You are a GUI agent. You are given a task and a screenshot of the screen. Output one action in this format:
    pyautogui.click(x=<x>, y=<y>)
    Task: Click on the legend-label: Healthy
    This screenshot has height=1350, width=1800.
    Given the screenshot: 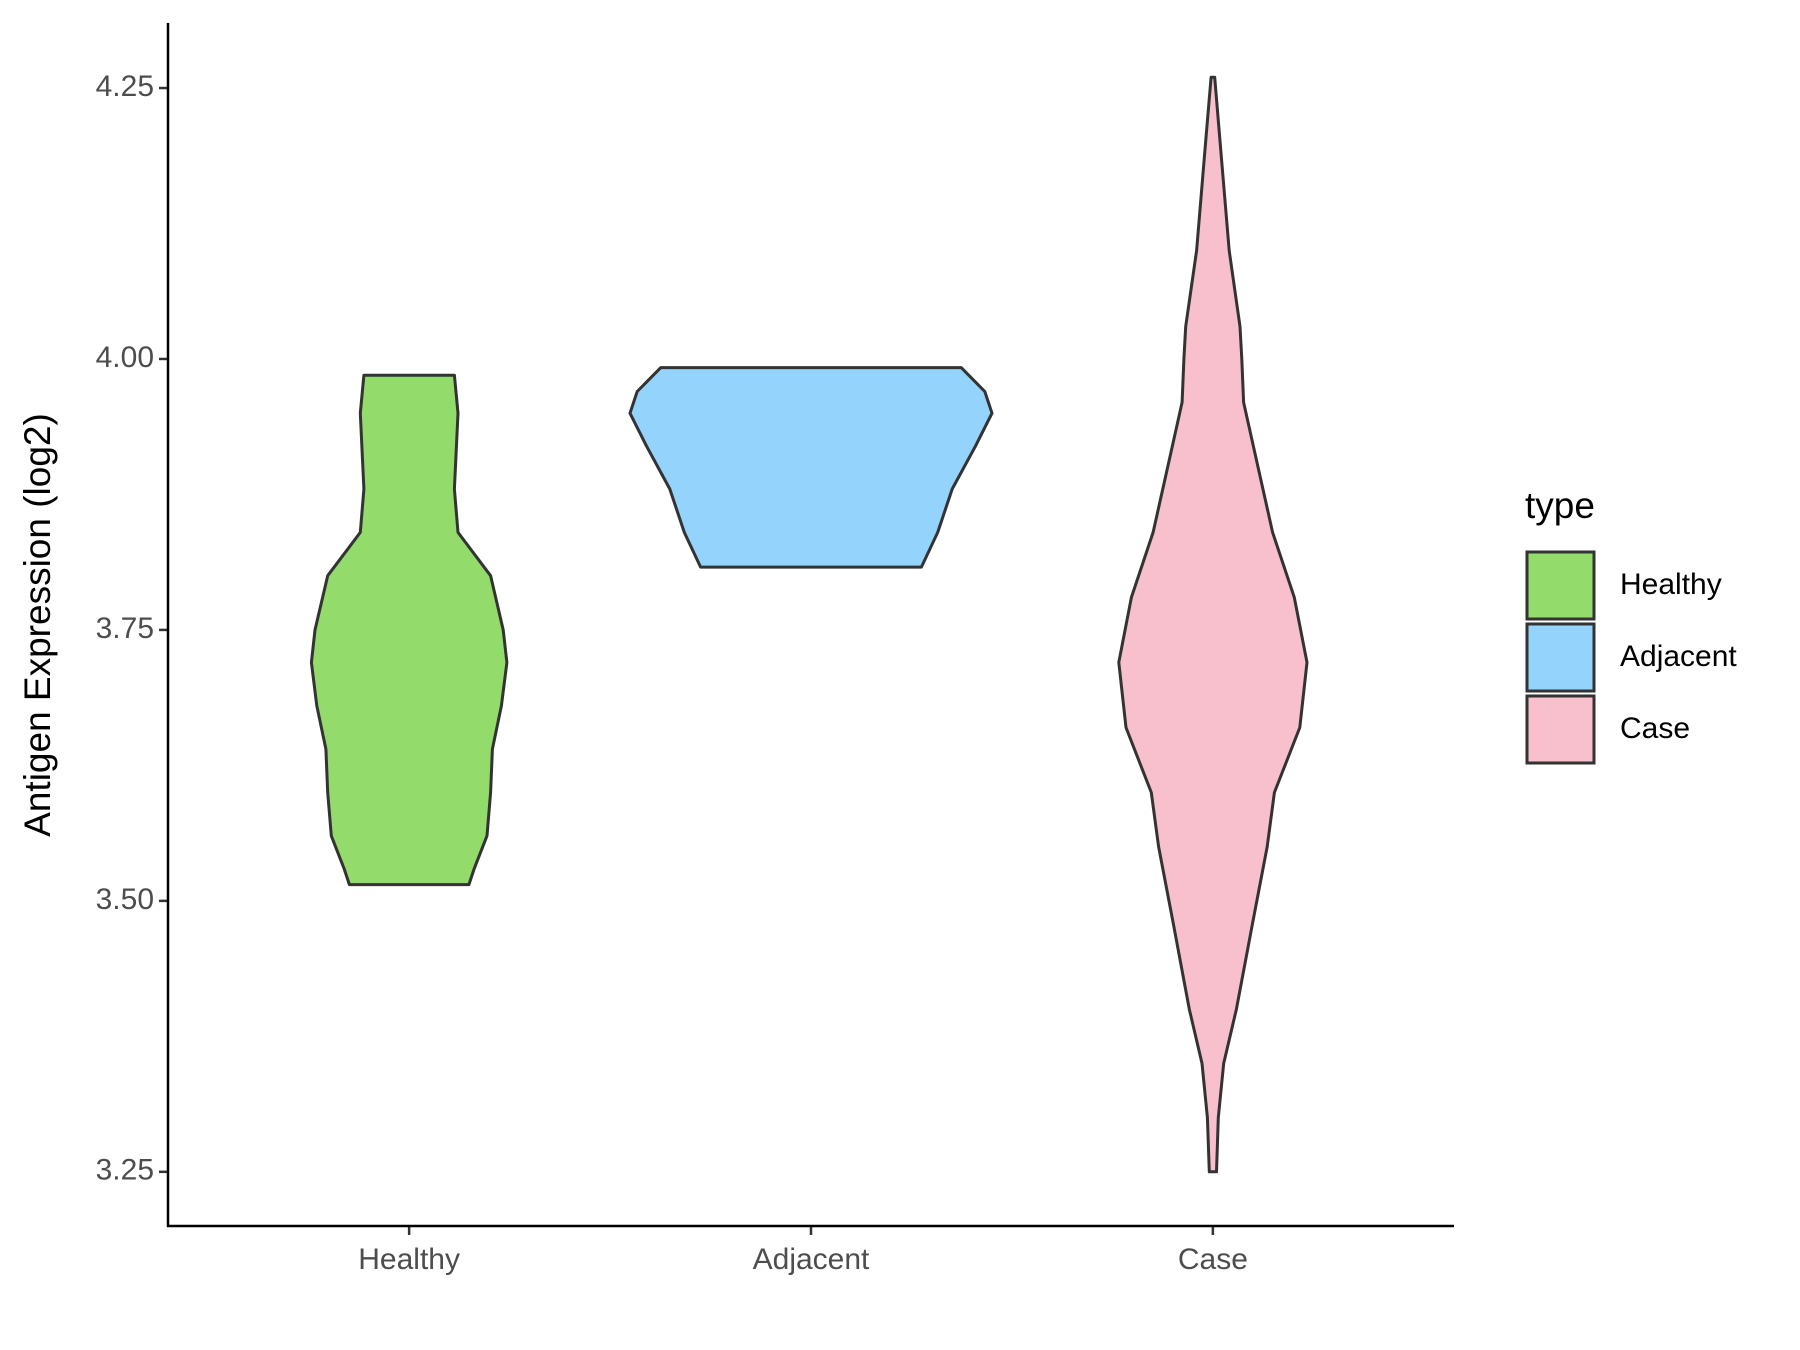 What is the action you would take?
    pyautogui.click(x=1671, y=584)
    